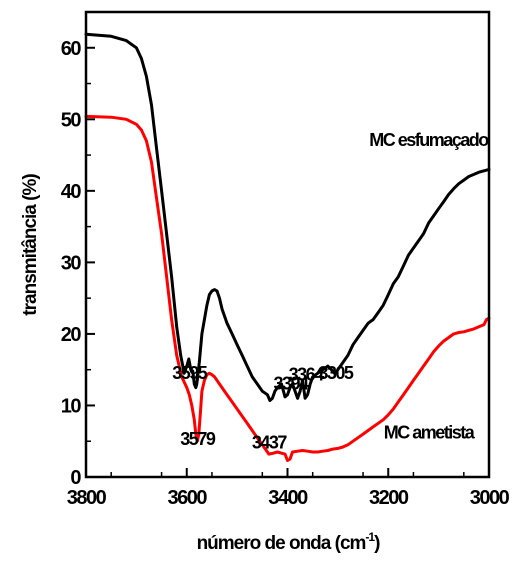 The height and width of the screenshot is (563, 518). What do you see at coordinates (71, 192) in the screenshot?
I see `y-tick-label: 40` at bounding box center [71, 192].